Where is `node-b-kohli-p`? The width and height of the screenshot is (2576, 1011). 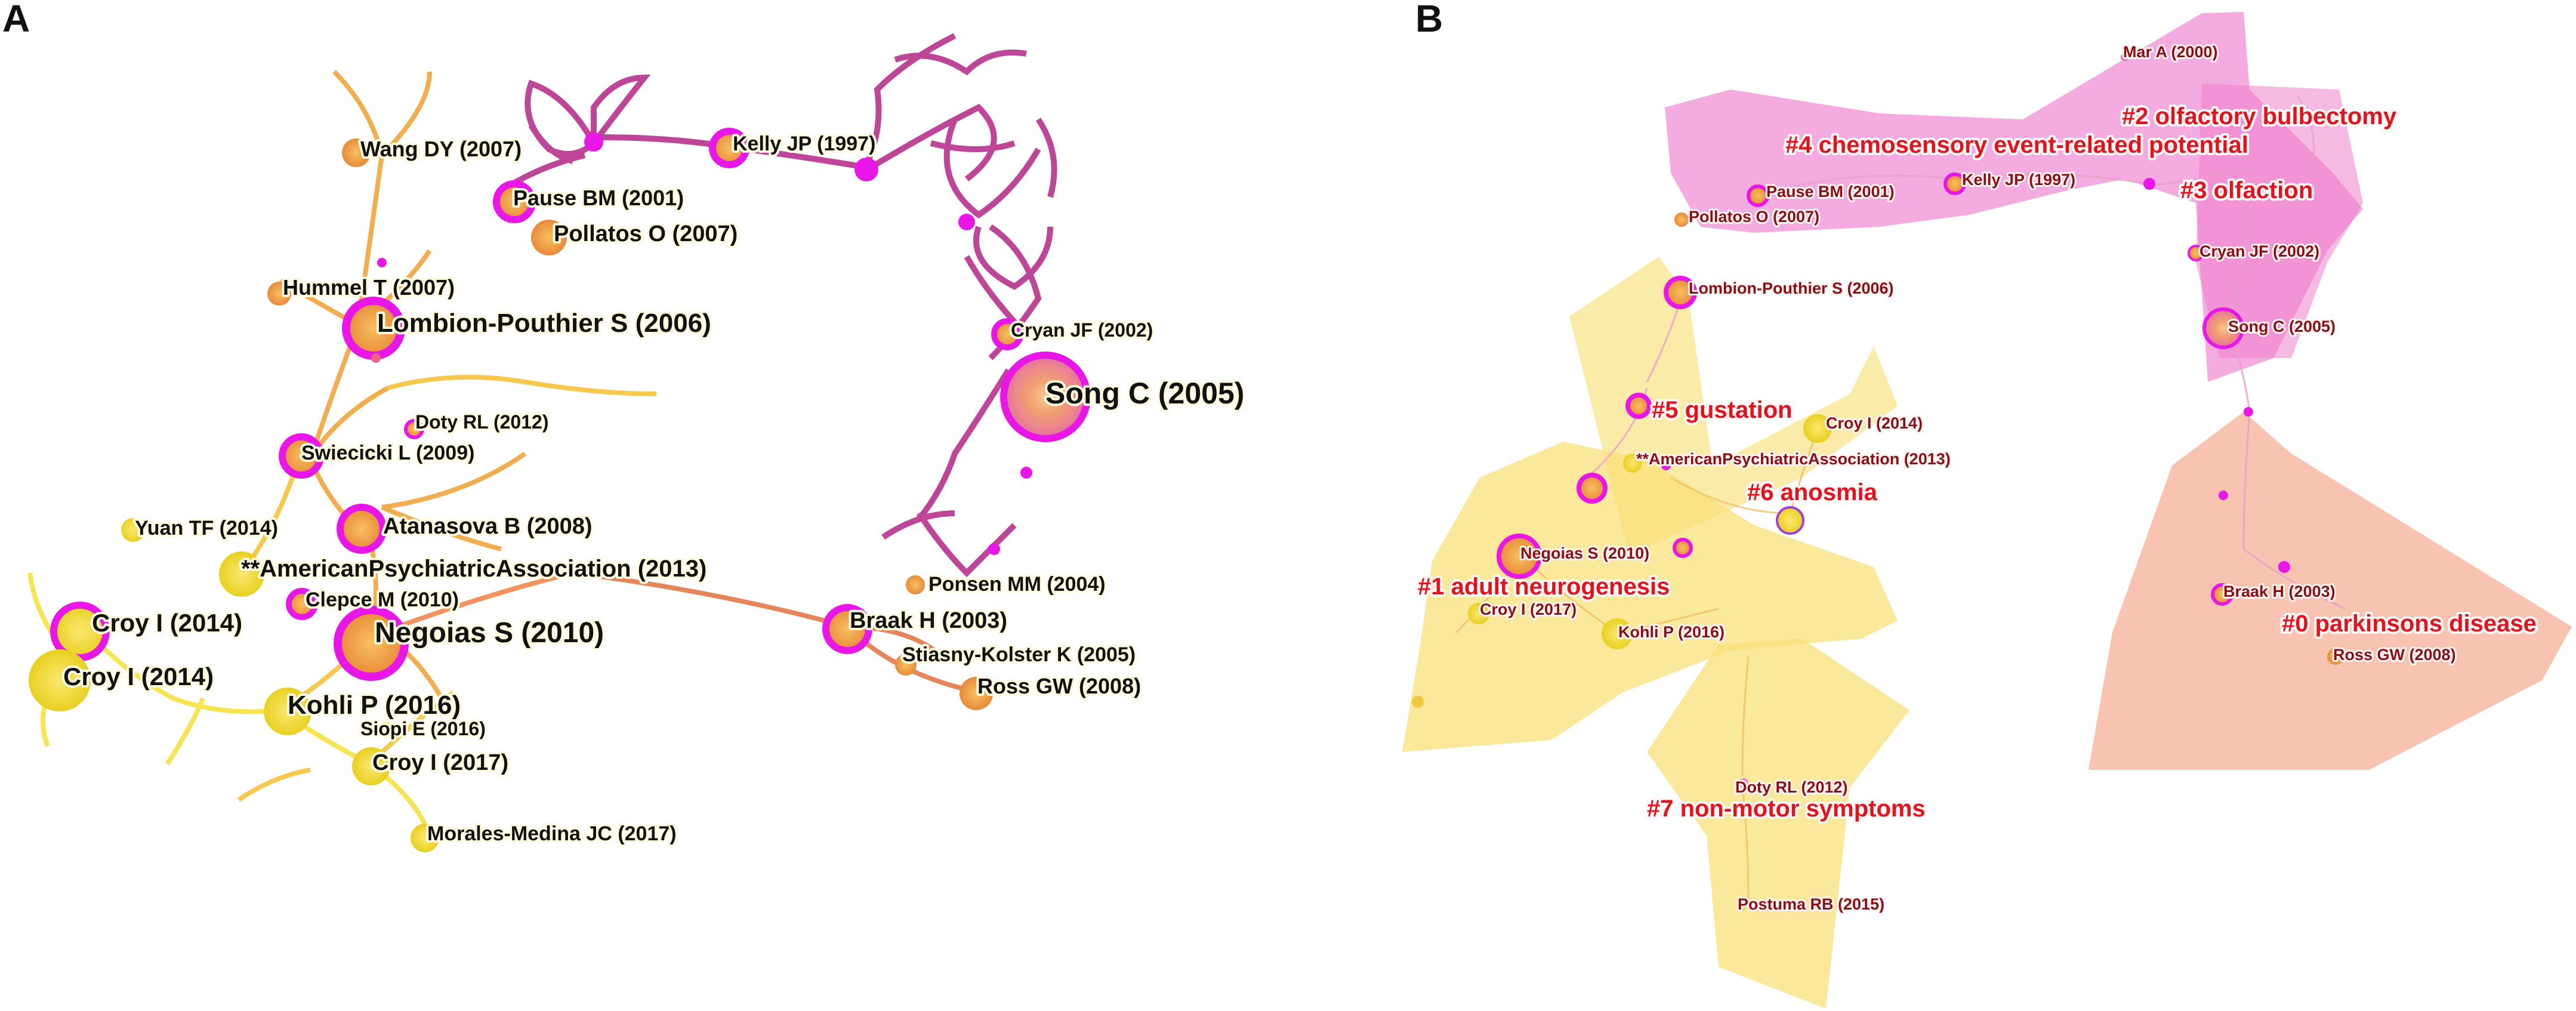 node-b-kohli-p is located at coordinates (1618, 634).